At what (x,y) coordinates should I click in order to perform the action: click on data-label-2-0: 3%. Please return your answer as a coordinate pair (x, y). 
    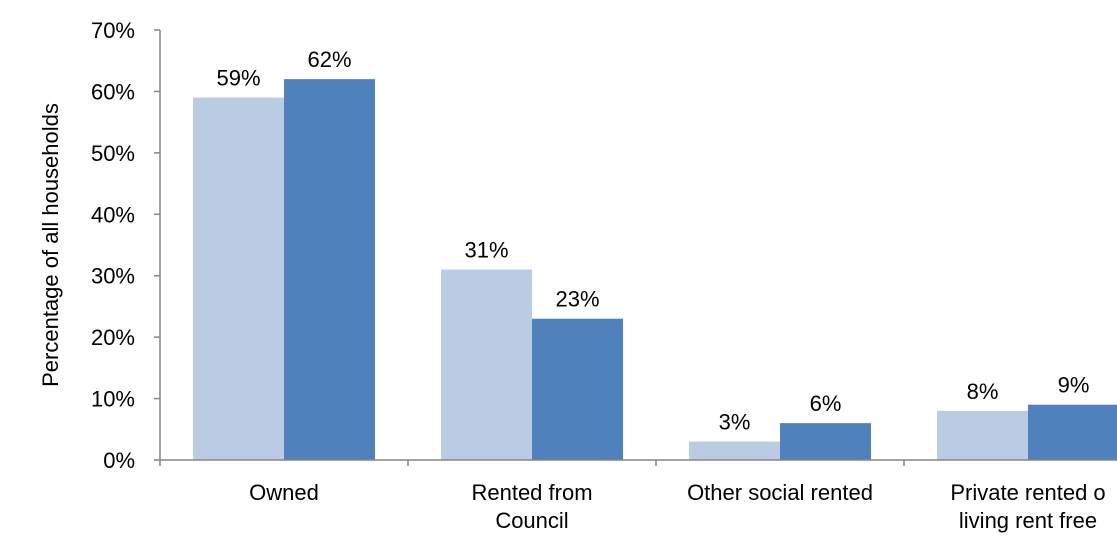
    Looking at the image, I should click on (735, 422).